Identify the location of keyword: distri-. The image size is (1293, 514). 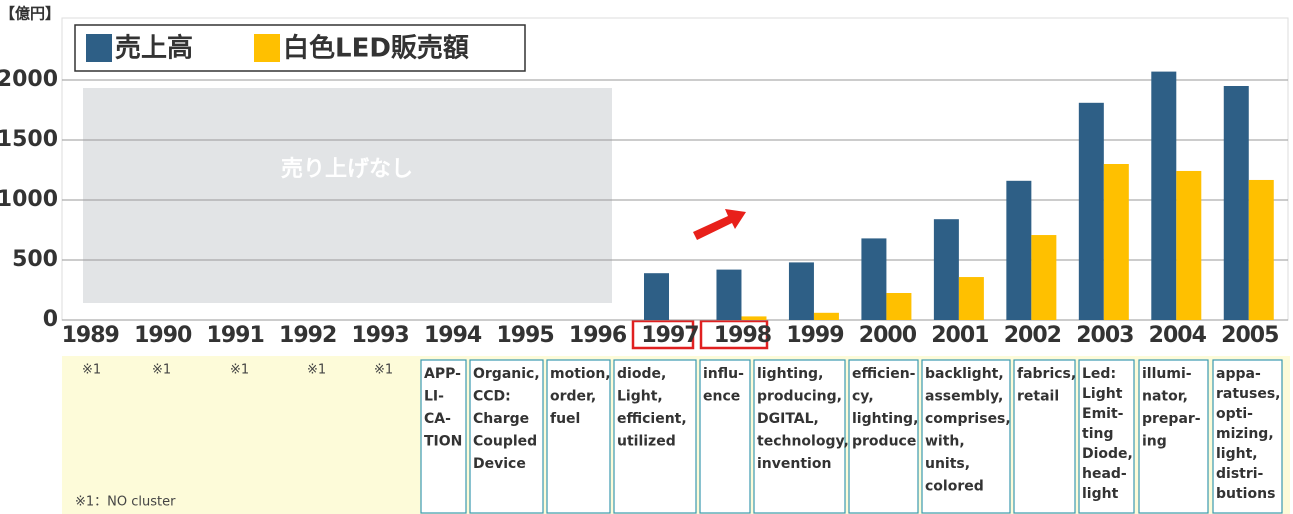
(1240, 474).